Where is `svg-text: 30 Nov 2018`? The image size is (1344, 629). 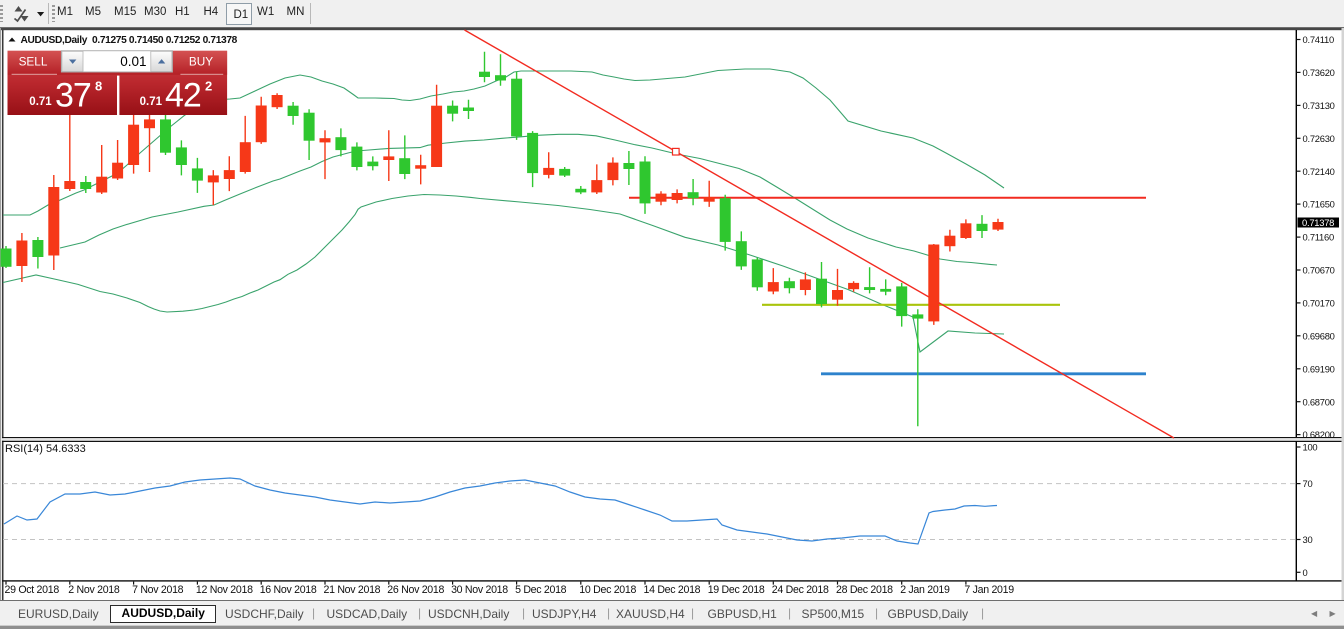
svg-text: 30 Nov 2018 is located at coordinates (479, 590).